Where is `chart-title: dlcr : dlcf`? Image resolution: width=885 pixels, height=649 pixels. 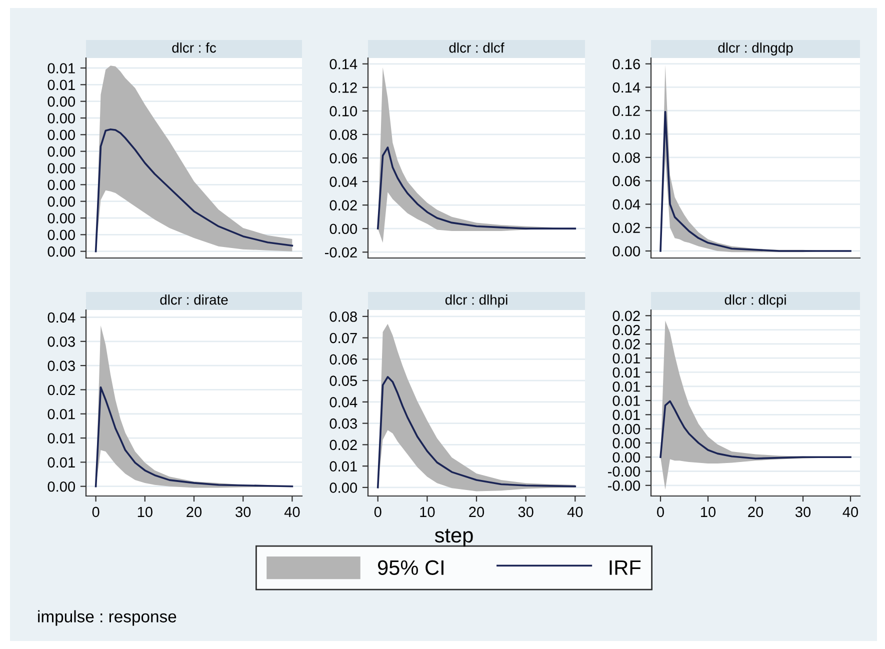
chart-title: dlcr : dlcf is located at coordinates (476, 47).